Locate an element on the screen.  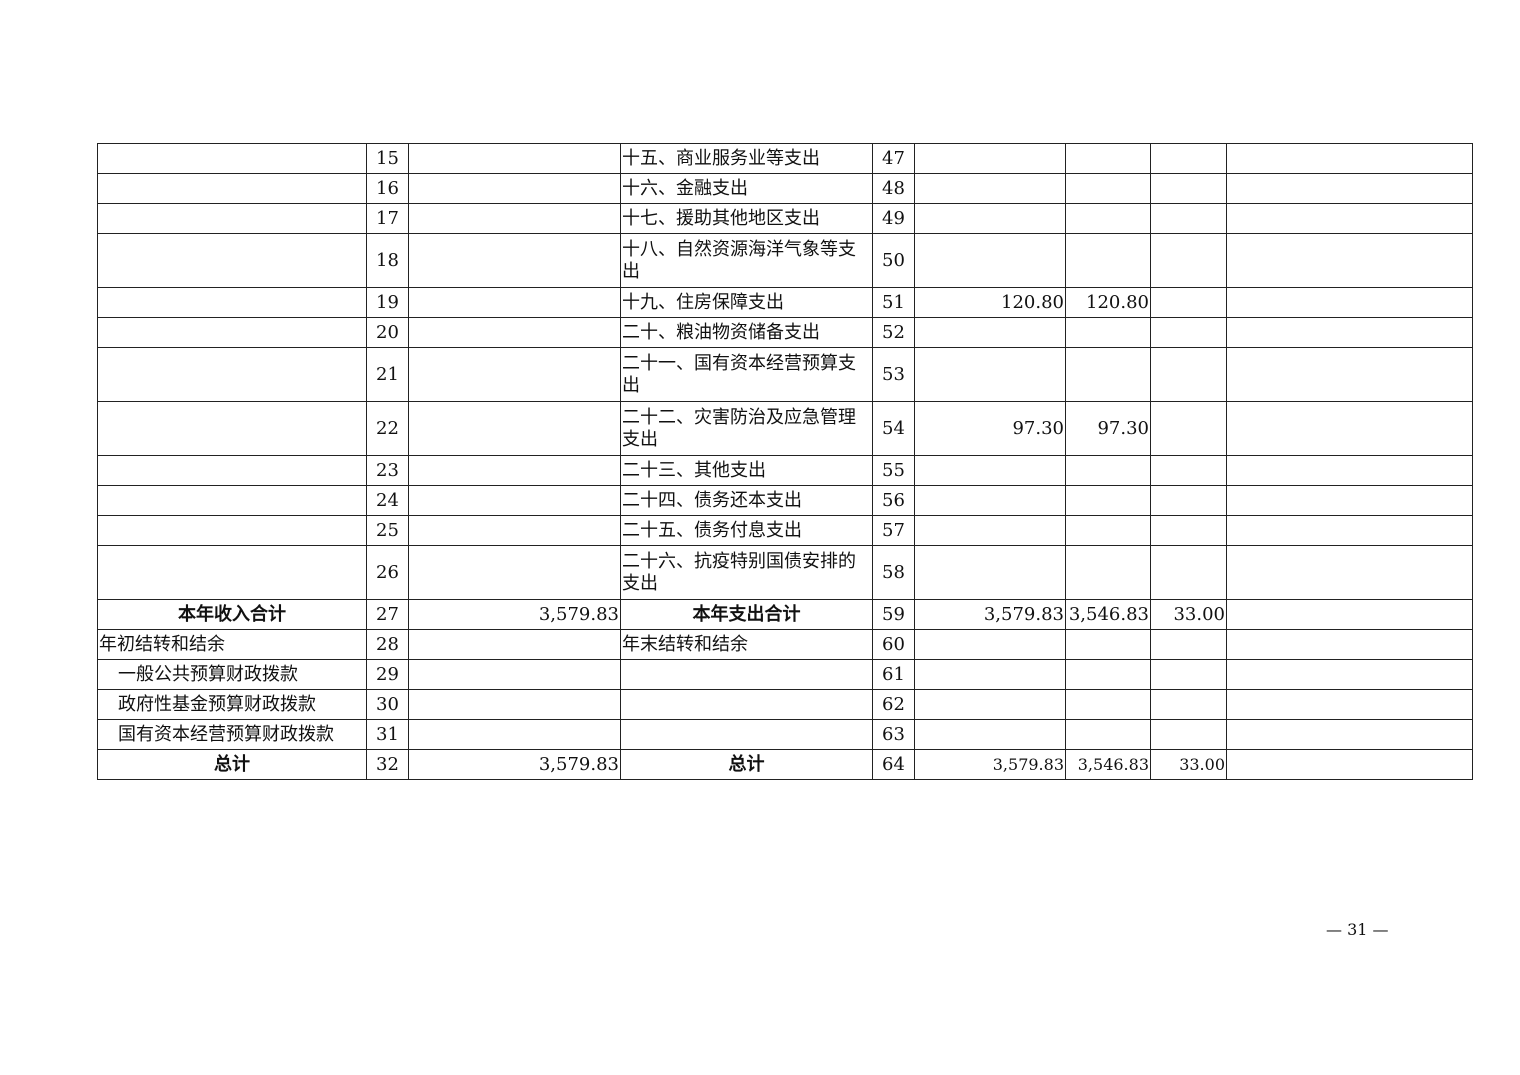
expense-row-number: 57 is located at coordinates (893, 530).